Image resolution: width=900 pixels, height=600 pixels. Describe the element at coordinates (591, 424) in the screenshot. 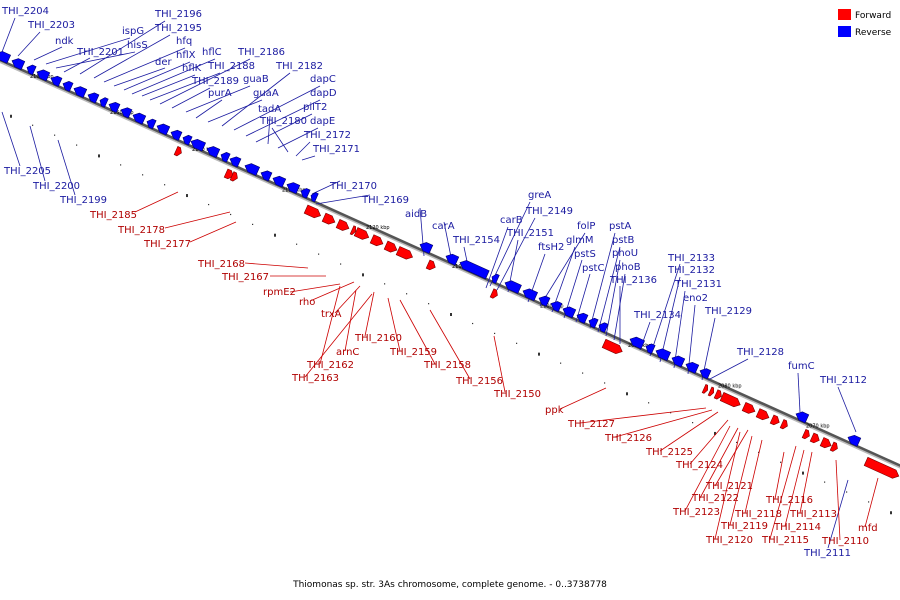

I see `gene-label: THI_2127` at that location.